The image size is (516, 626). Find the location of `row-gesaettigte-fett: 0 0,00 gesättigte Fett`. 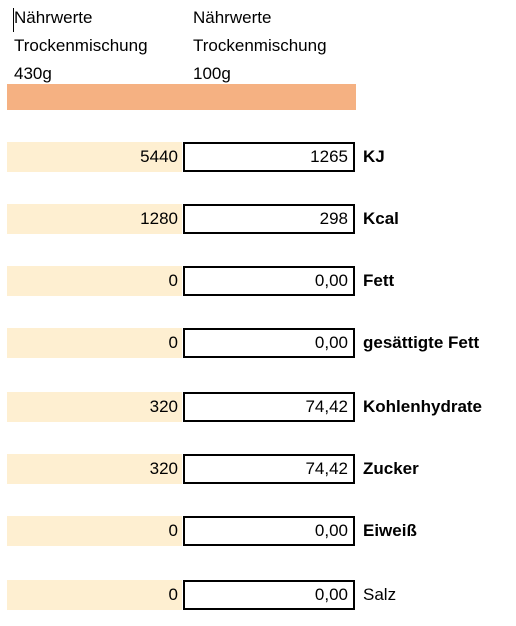

row-gesaettigte-fett: 0 0,00 gesättigte Fett is located at coordinates (258, 343).